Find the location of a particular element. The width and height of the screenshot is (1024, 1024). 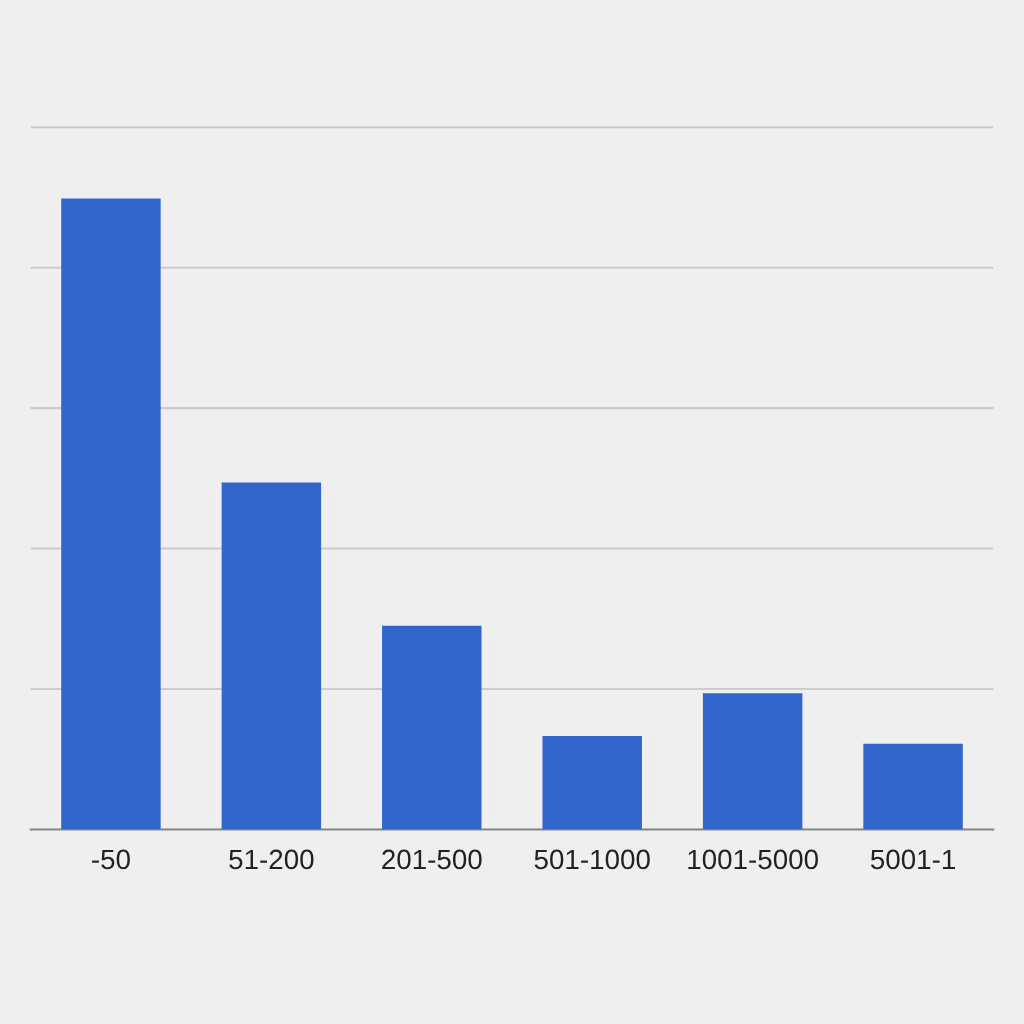

x-tick-label: 201-500 is located at coordinates (432, 859).